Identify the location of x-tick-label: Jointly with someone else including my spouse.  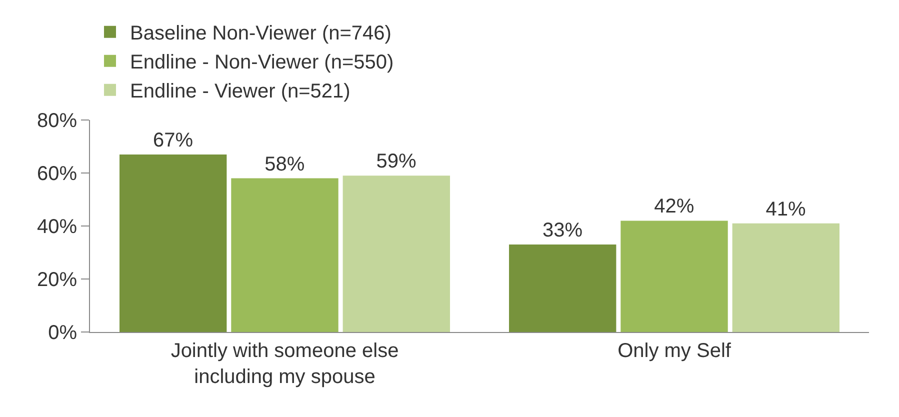
(284, 364).